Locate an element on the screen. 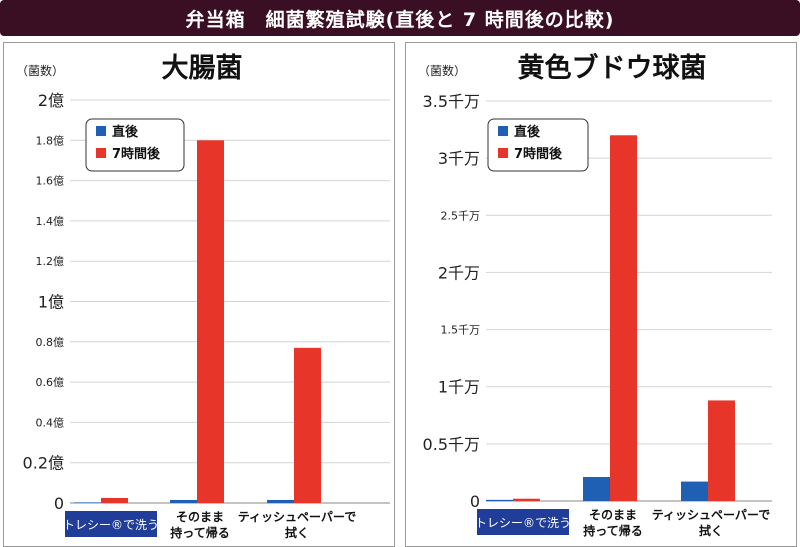 Image resolution: width=800 pixels, height=547 pixels. y-tick-label: 0.2億 is located at coordinates (43, 463).